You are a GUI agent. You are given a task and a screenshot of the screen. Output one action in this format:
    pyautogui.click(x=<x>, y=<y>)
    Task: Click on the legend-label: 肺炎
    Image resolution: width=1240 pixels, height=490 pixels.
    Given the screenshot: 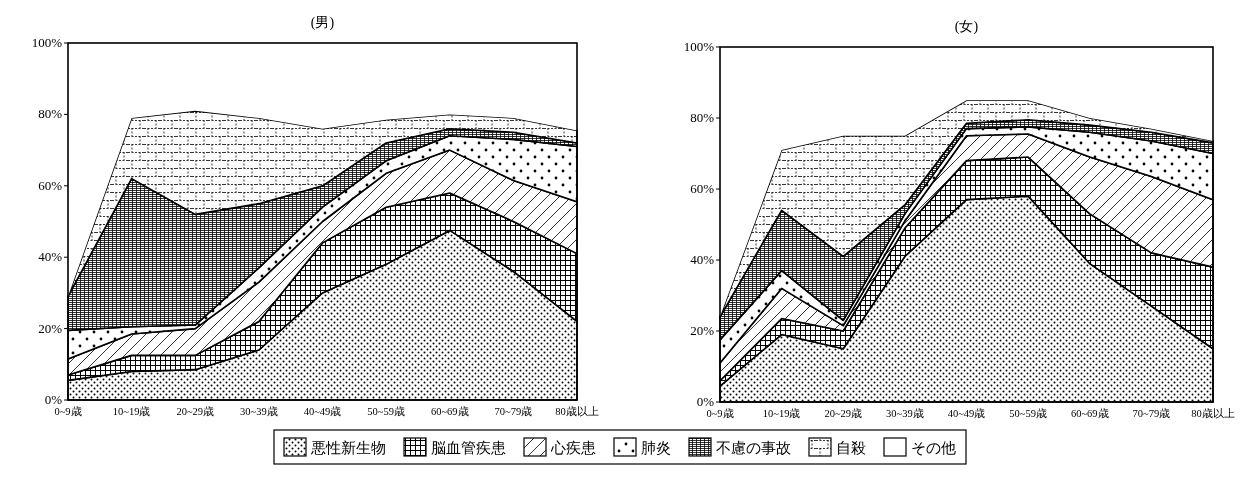 What is the action you would take?
    pyautogui.click(x=656, y=448)
    